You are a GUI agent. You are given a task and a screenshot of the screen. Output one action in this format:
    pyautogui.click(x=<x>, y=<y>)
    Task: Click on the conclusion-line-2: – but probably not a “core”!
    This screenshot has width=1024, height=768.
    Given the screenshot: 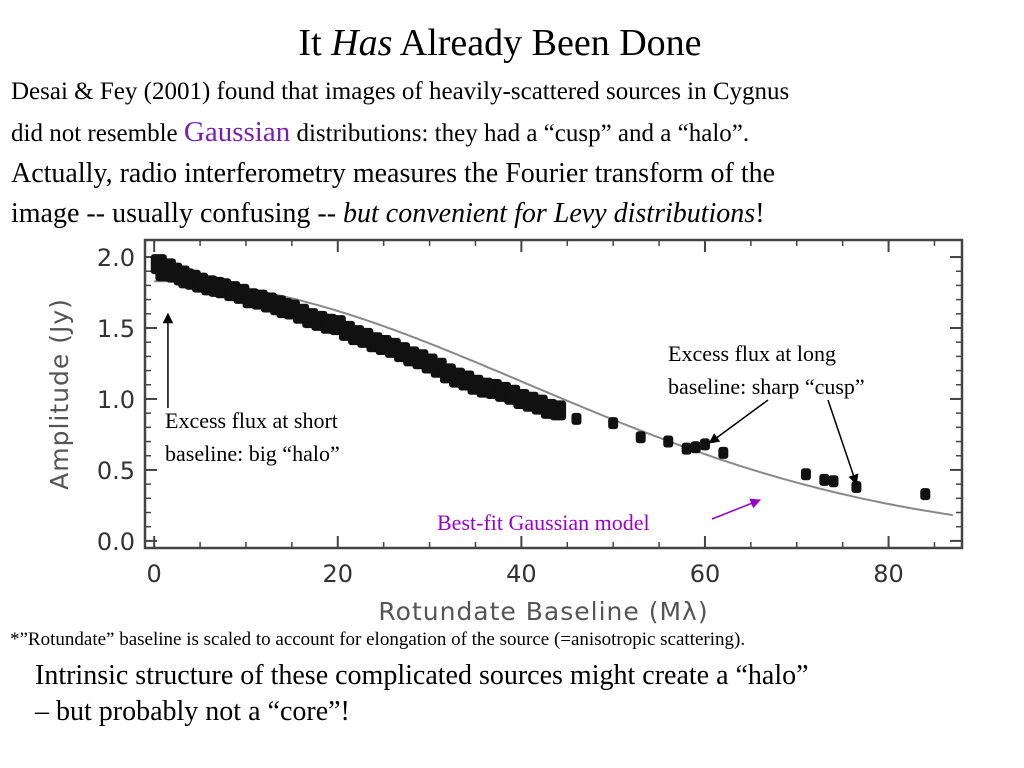 What is the action you would take?
    pyautogui.click(x=192, y=711)
    